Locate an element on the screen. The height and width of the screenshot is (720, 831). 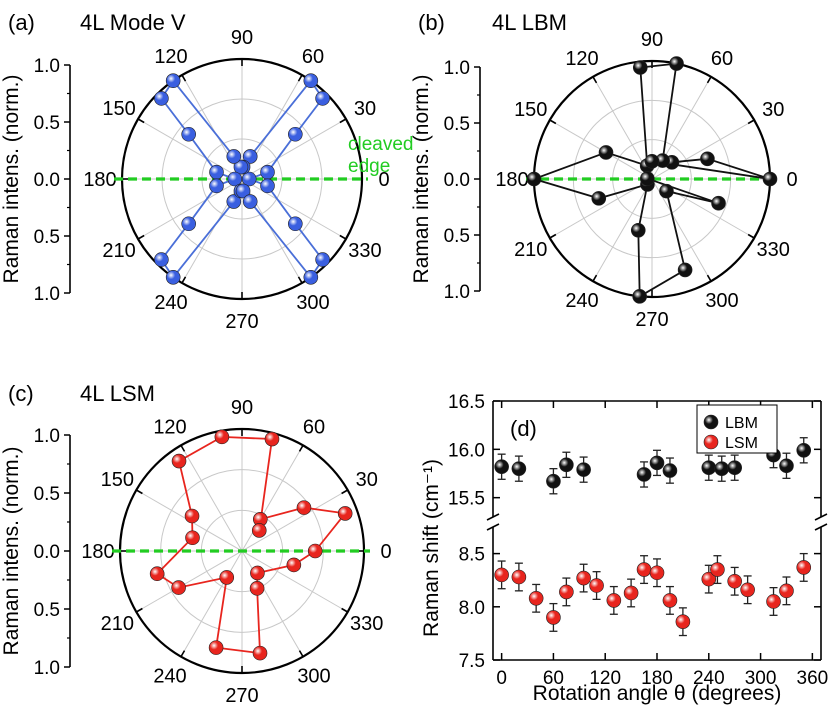
b-radial-tick-label: 0.5 is located at coordinates (457, 124).